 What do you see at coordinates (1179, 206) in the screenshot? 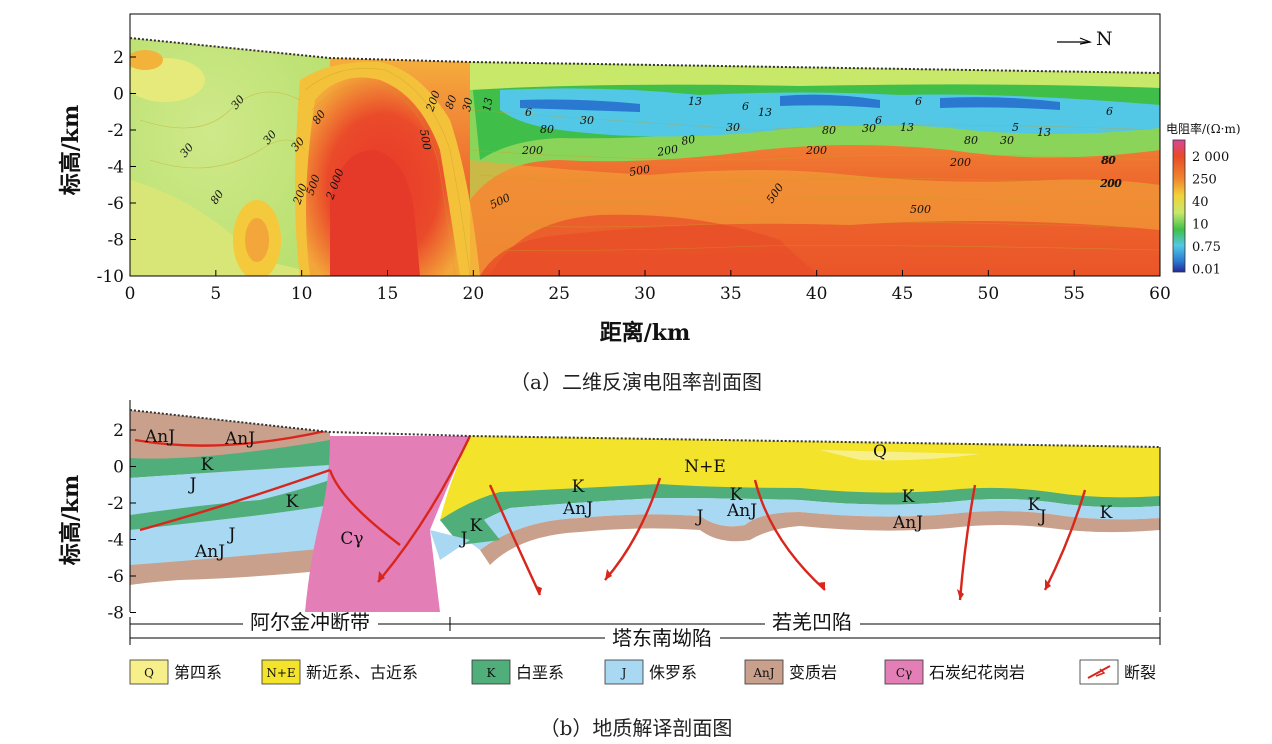
I see `colorbar` at bounding box center [1179, 206].